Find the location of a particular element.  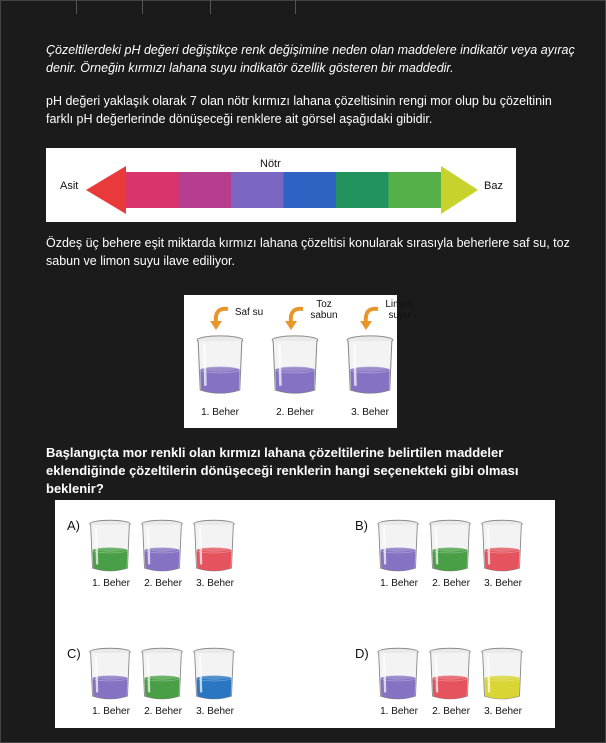

added-substance-label: Limon suyu is located at coordinates (399, 310).